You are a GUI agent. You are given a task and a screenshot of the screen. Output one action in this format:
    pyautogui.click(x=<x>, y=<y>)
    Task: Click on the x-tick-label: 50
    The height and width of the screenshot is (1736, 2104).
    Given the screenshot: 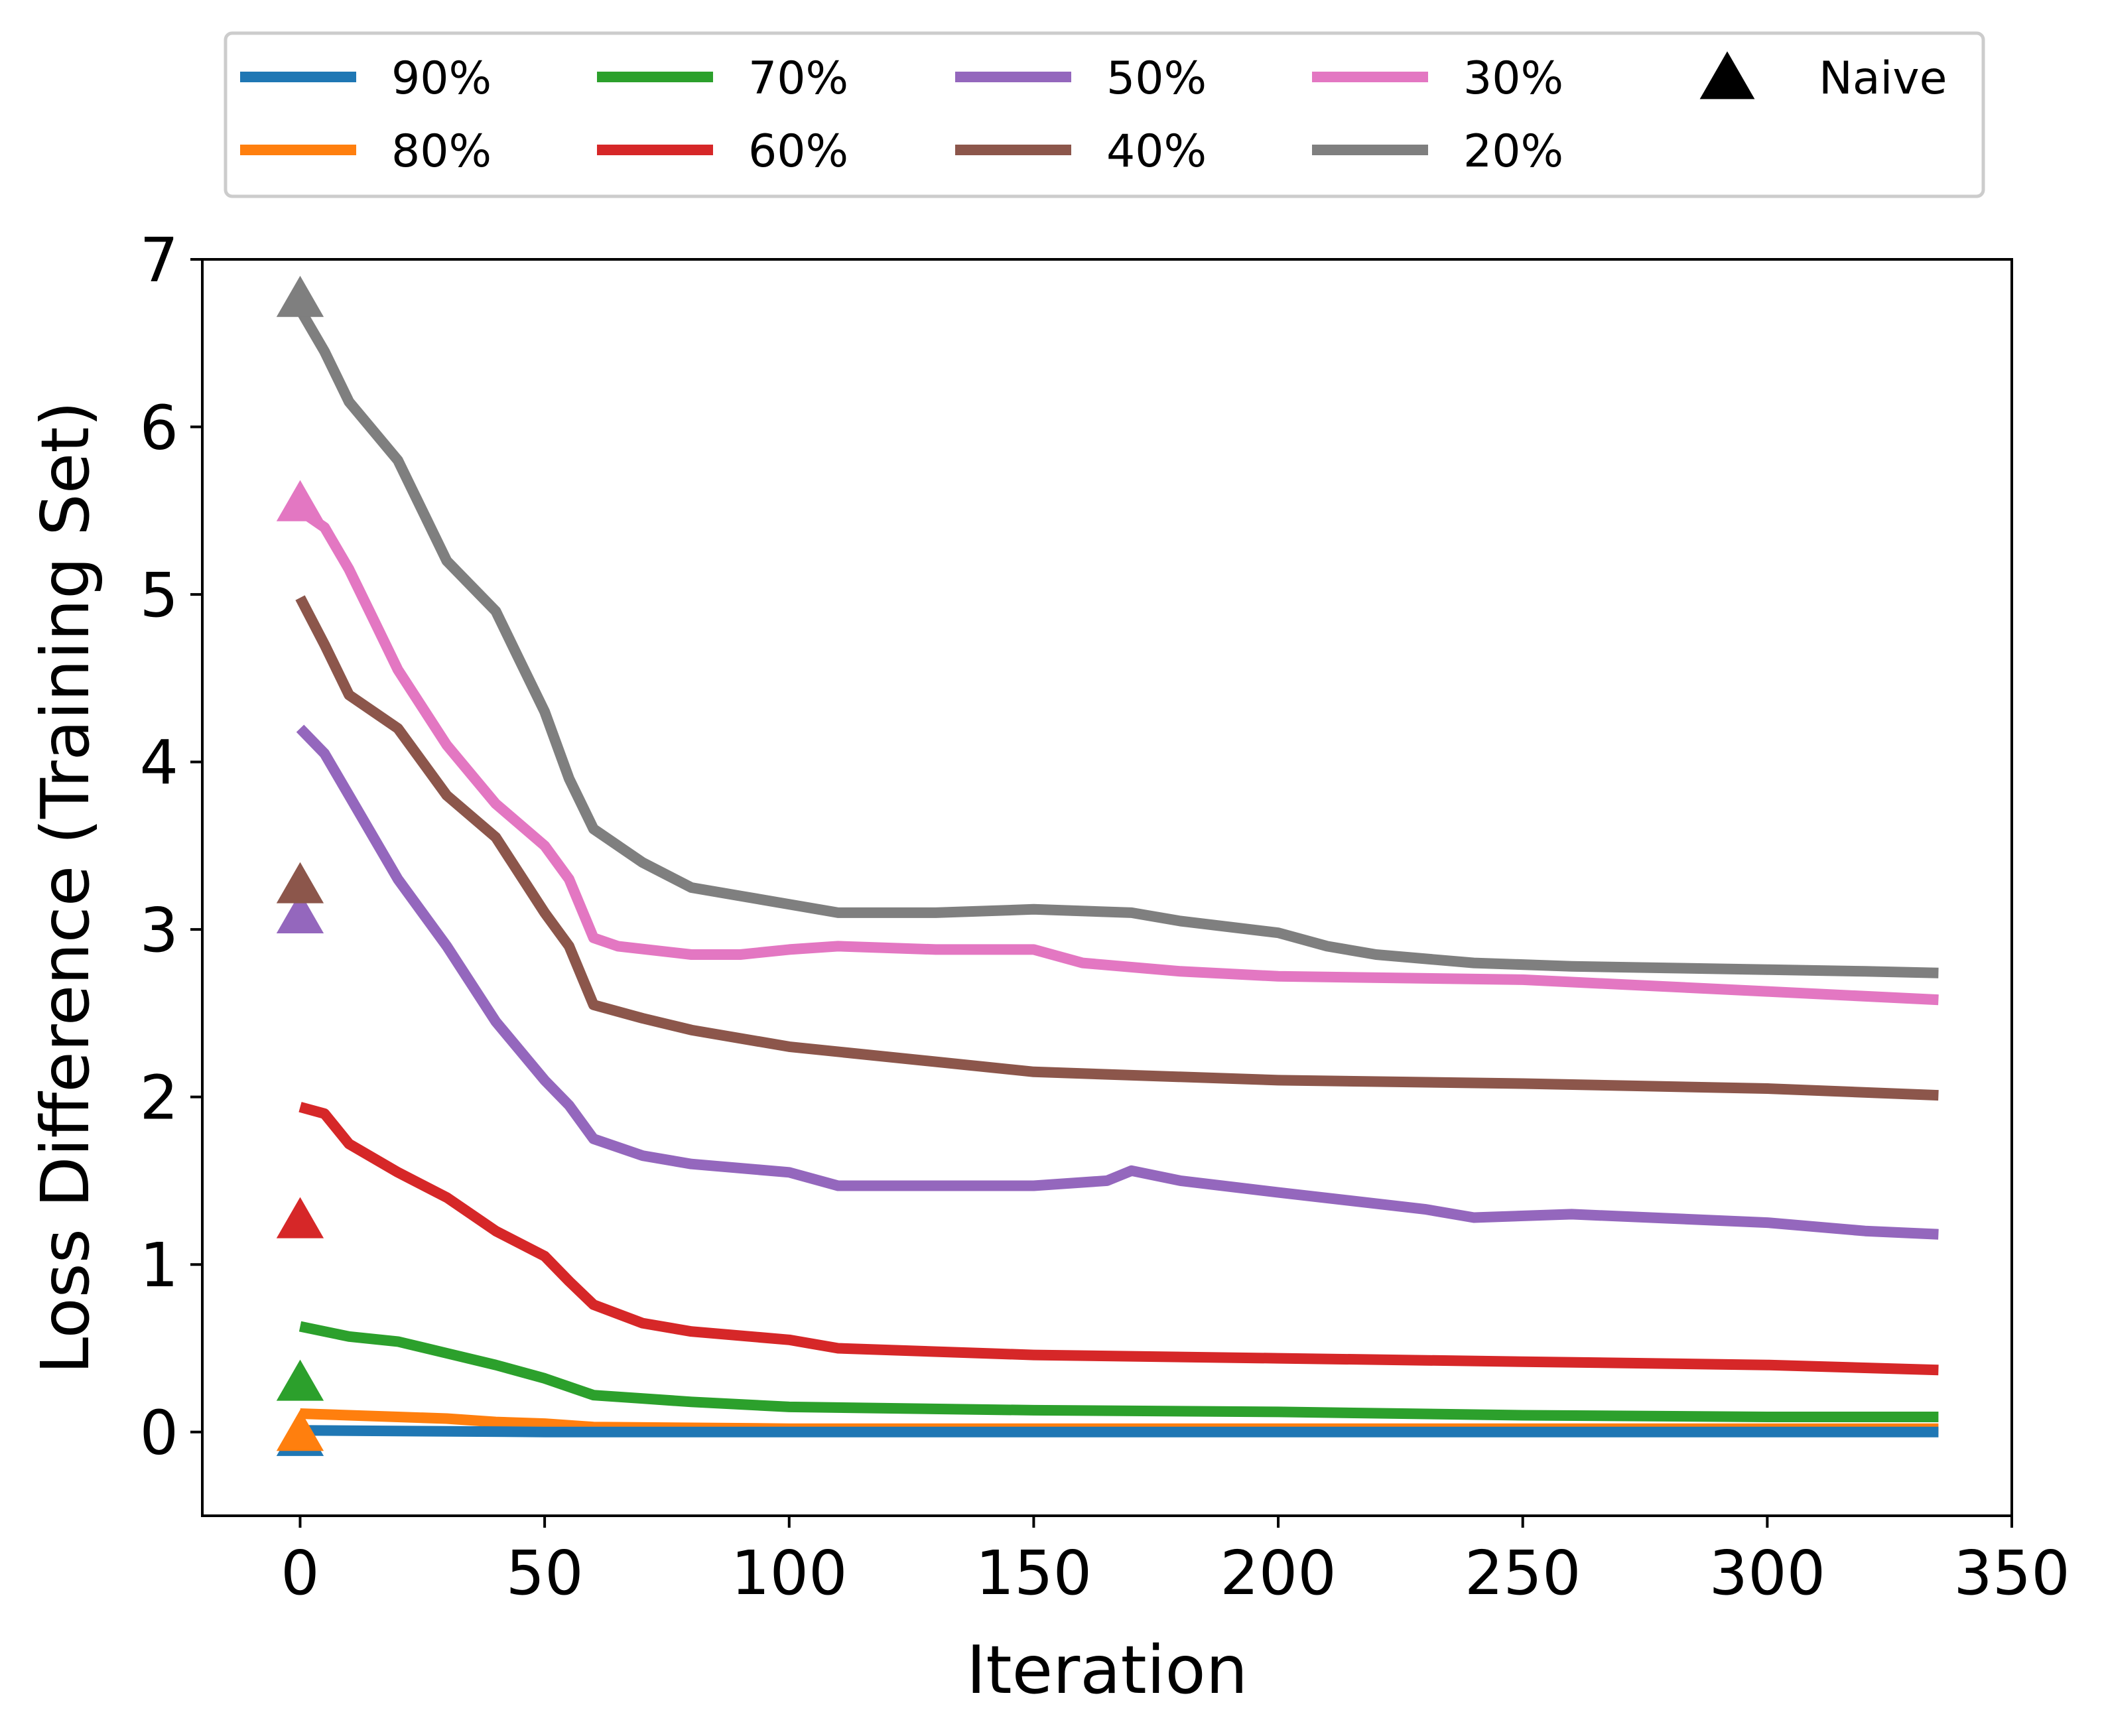 What is the action you would take?
    pyautogui.click(x=545, y=1573)
    